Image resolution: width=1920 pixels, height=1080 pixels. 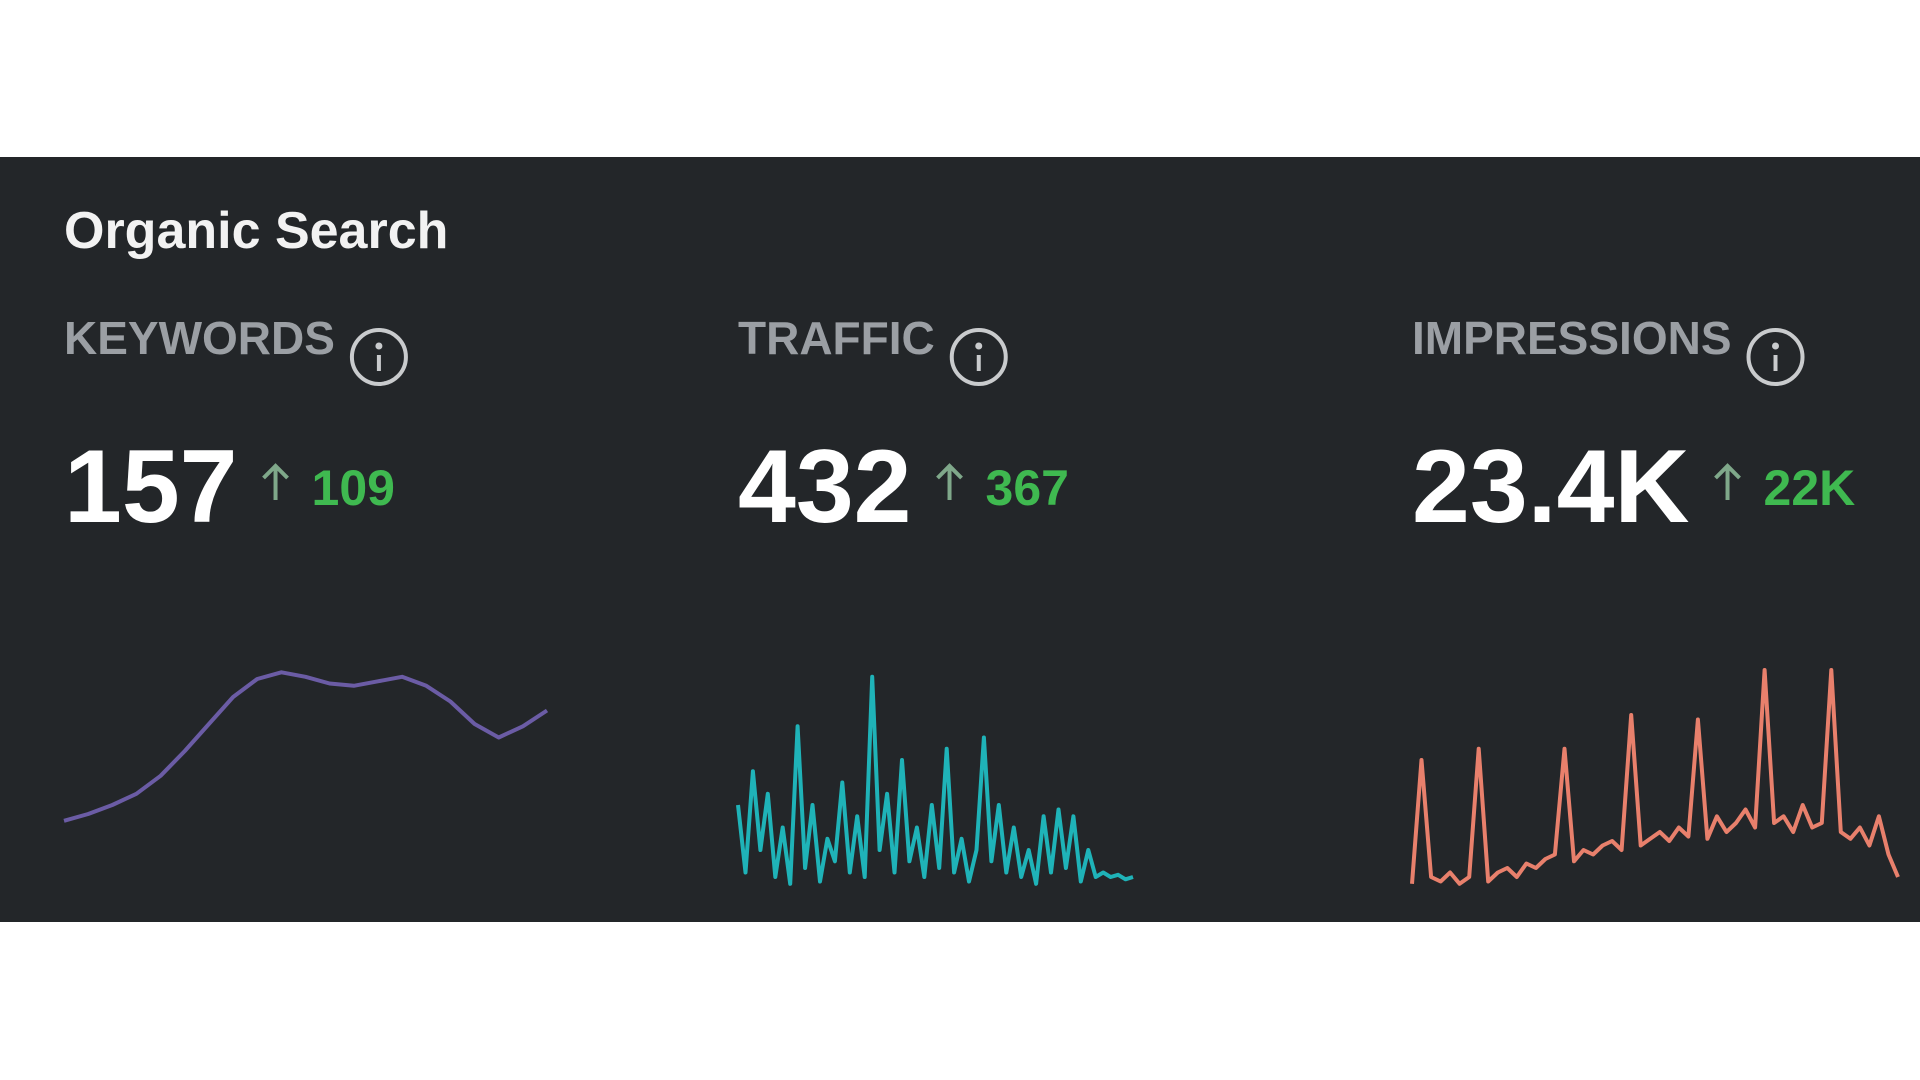 I want to click on metric-value: 432, so click(x=825, y=487).